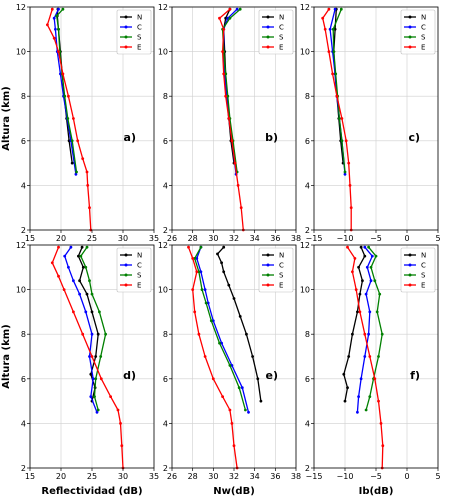 This screenshot has width=450, height=500. I want to click on panel-b-legend-label-N: N, so click(281, 18).